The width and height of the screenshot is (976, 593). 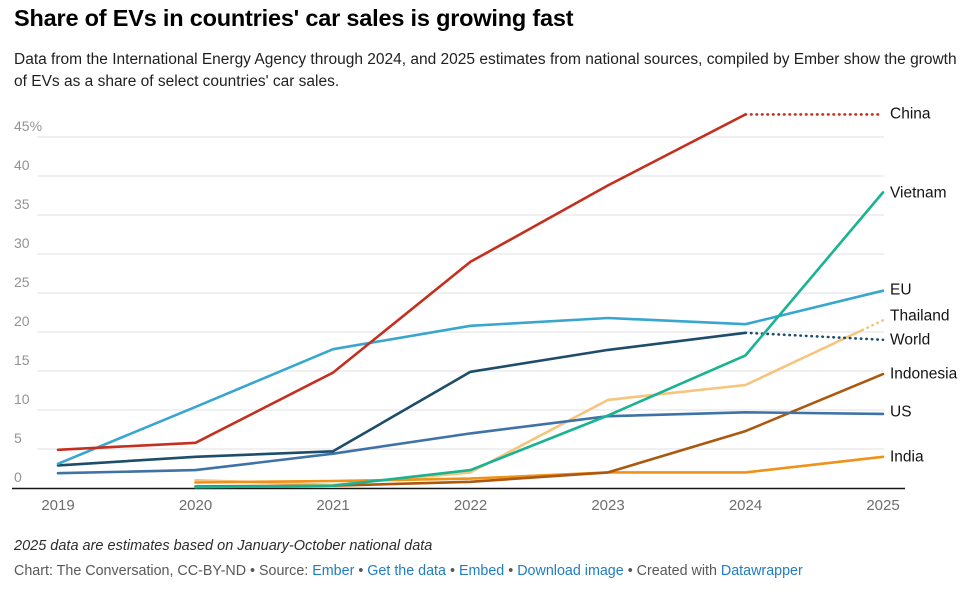 What do you see at coordinates (607, 505) in the screenshot?
I see `x-tick-label: 2023` at bounding box center [607, 505].